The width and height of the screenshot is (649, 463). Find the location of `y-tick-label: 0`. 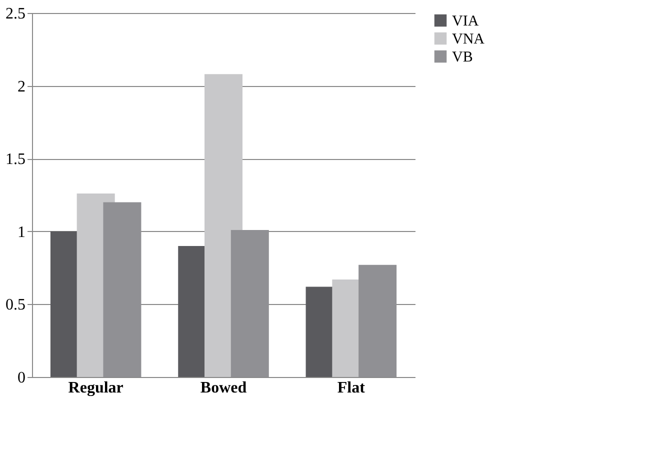

y-tick-label: 0 is located at coordinates (22, 378).